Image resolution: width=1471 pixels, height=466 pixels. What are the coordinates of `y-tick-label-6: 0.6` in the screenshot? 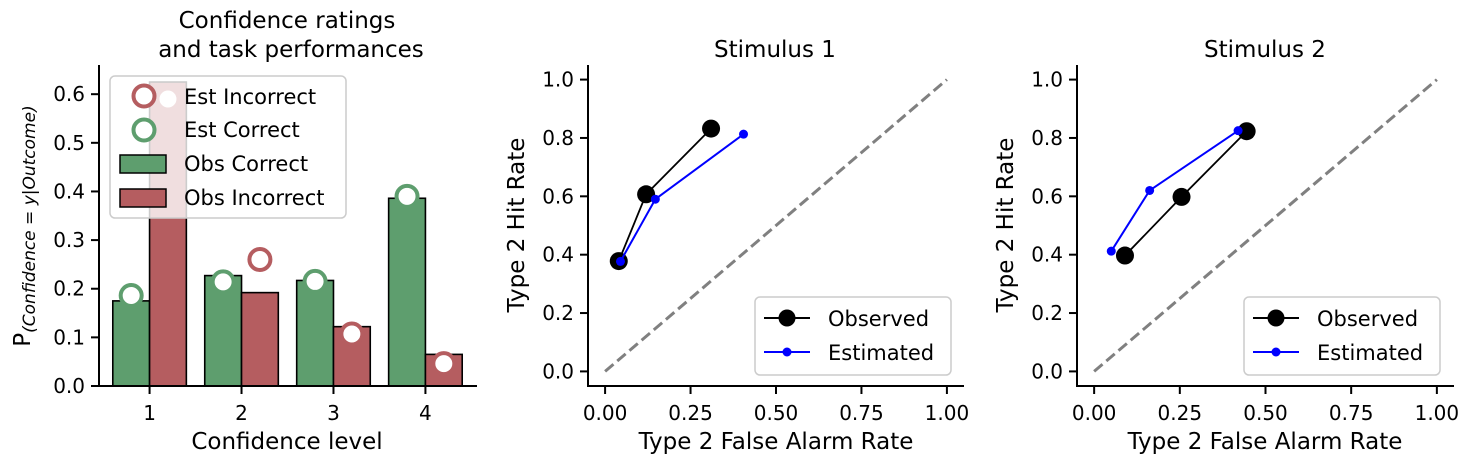 It's located at (69, 94).